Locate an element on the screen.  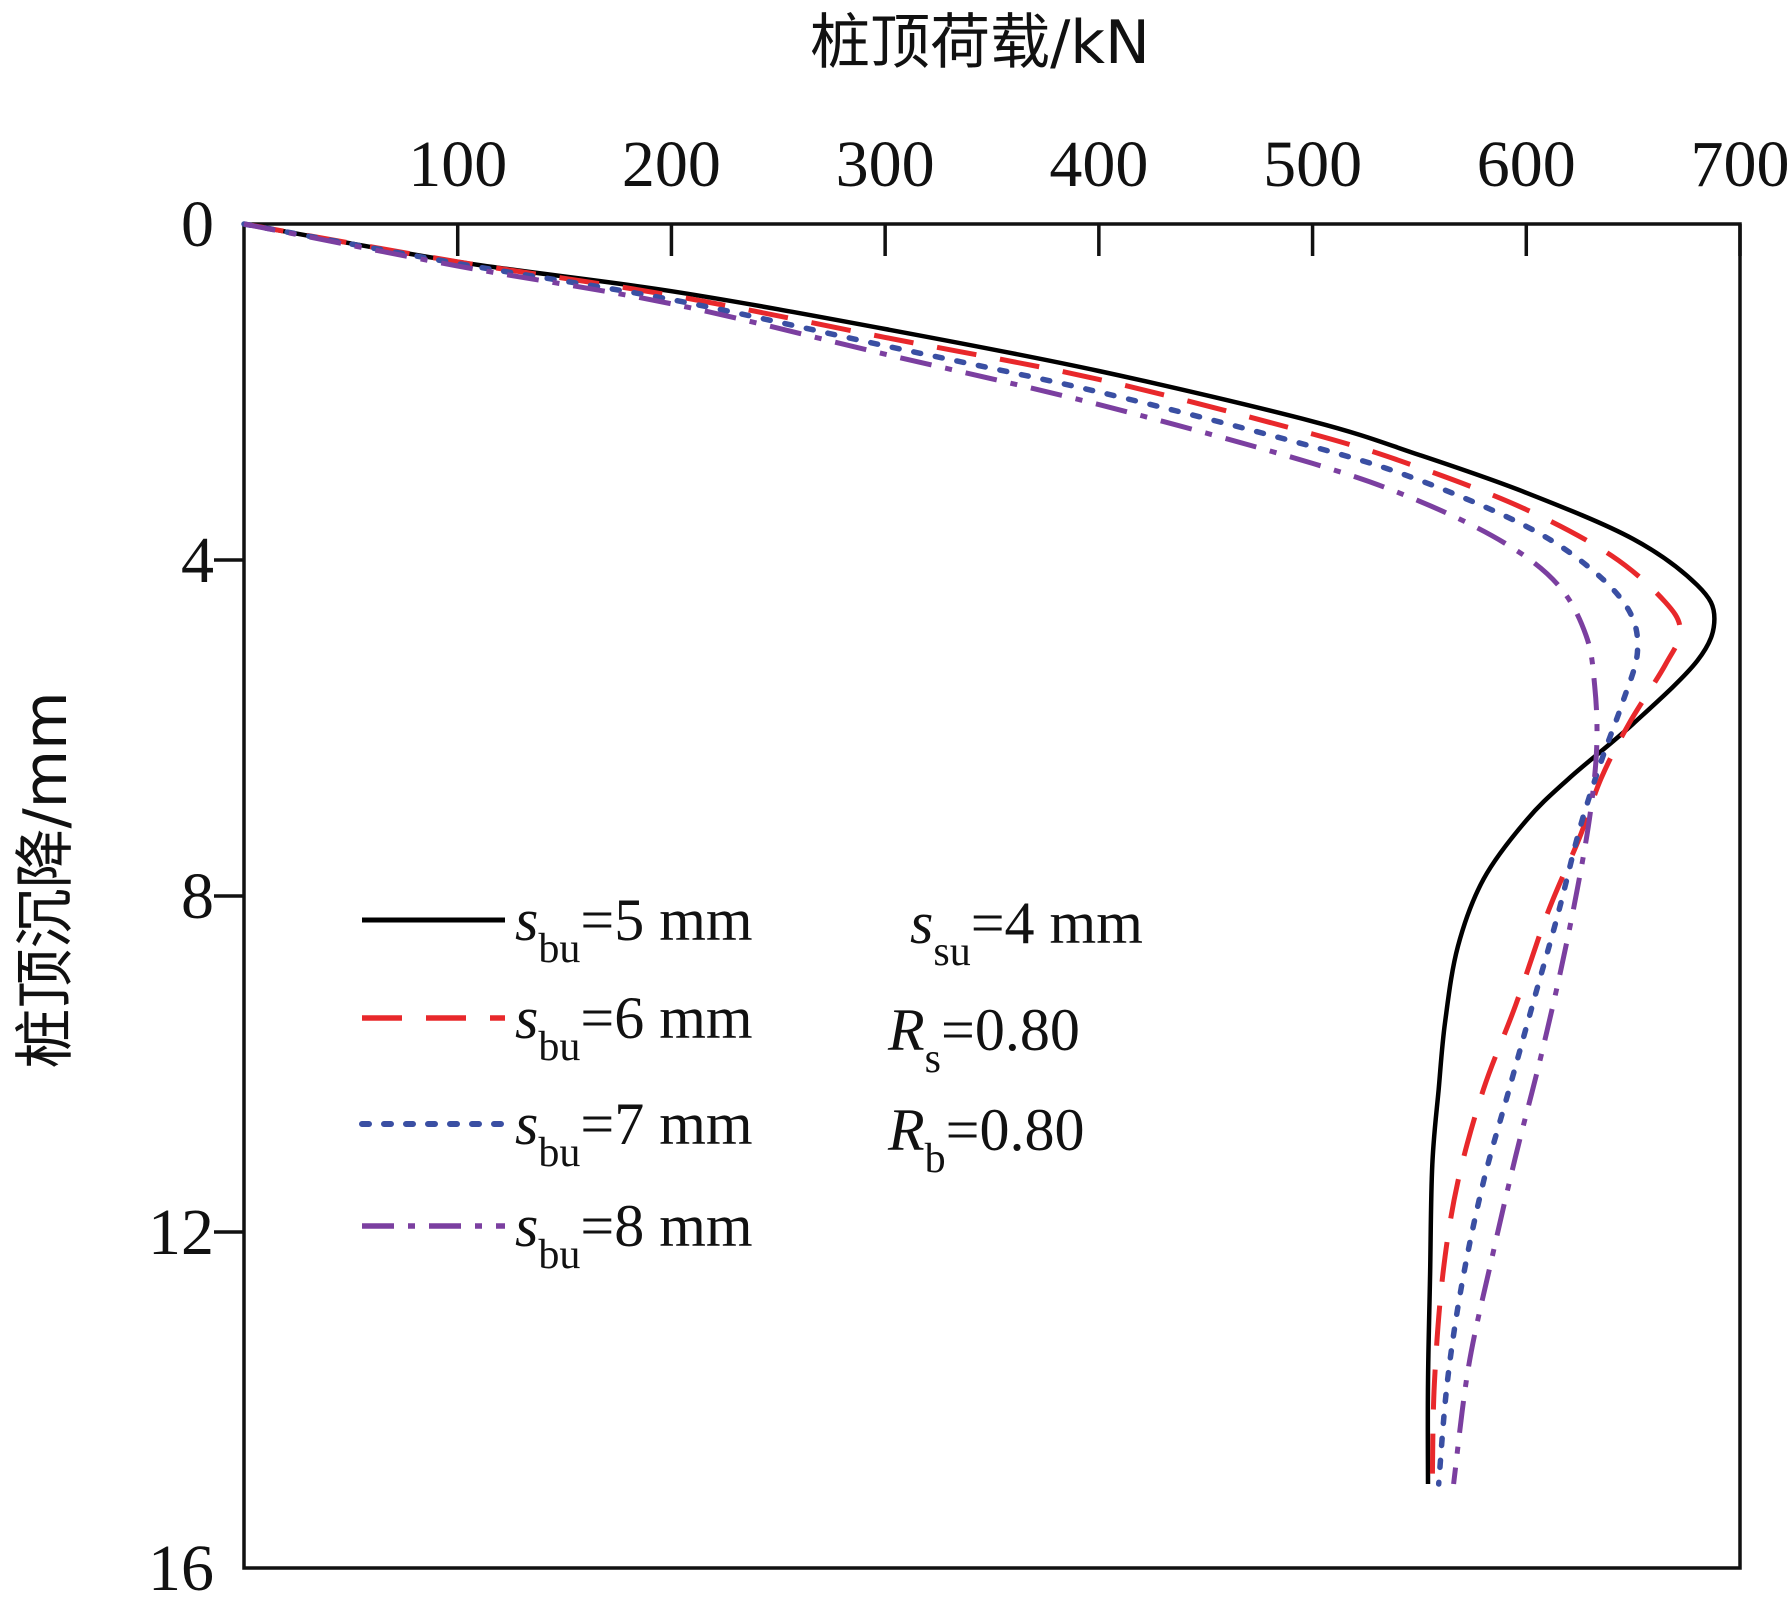
x-tick-label-400: 400 is located at coordinates (1098, 164).